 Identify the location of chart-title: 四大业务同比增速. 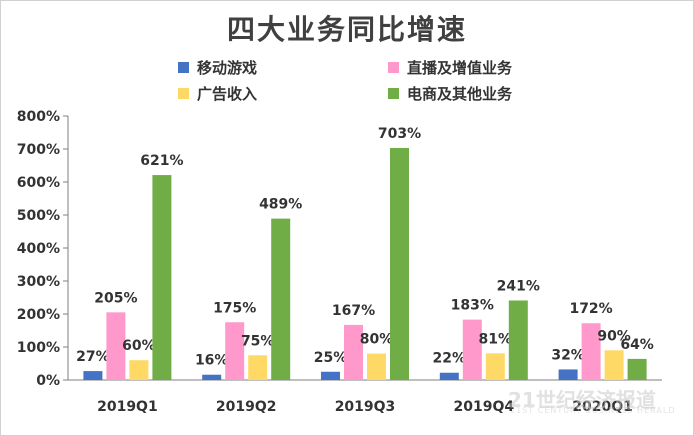
(346, 29).